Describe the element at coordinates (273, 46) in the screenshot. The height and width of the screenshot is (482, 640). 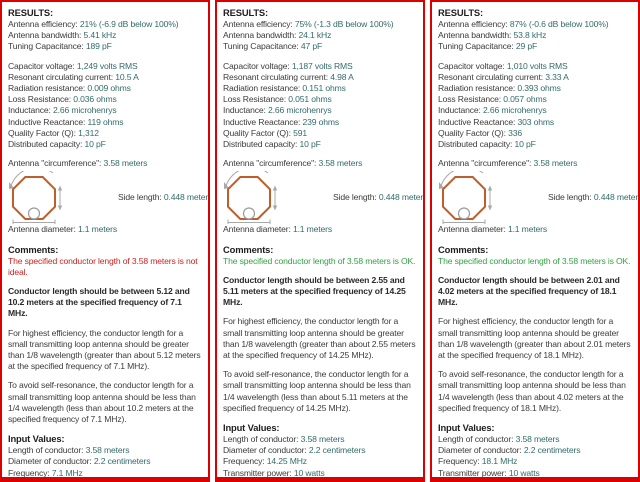
I see `tuning-capacitance-row: Tuning Capacitance: 47 pF` at that location.